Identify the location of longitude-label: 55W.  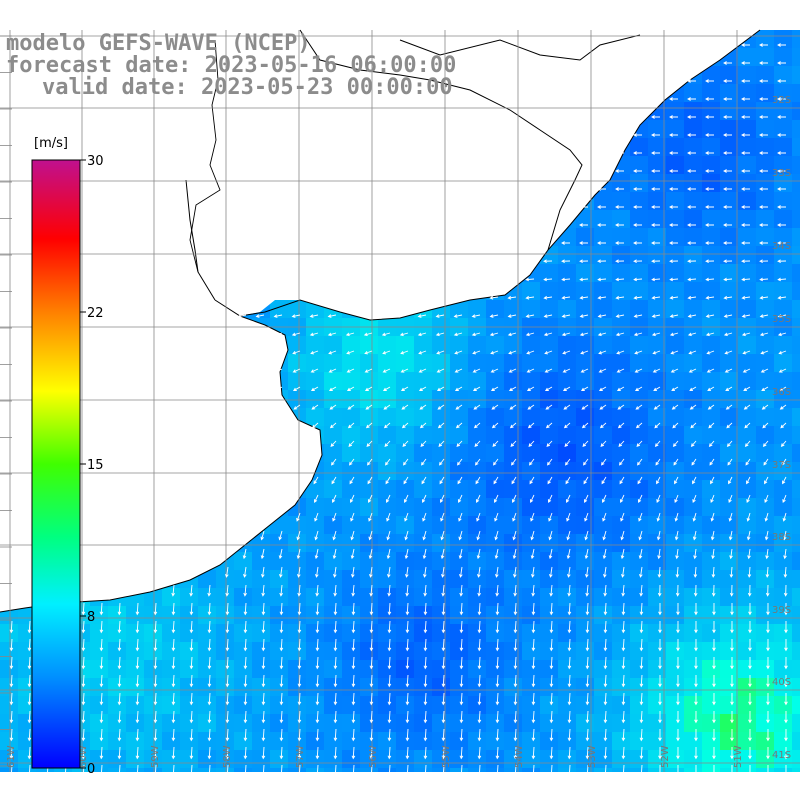
(446, 756).